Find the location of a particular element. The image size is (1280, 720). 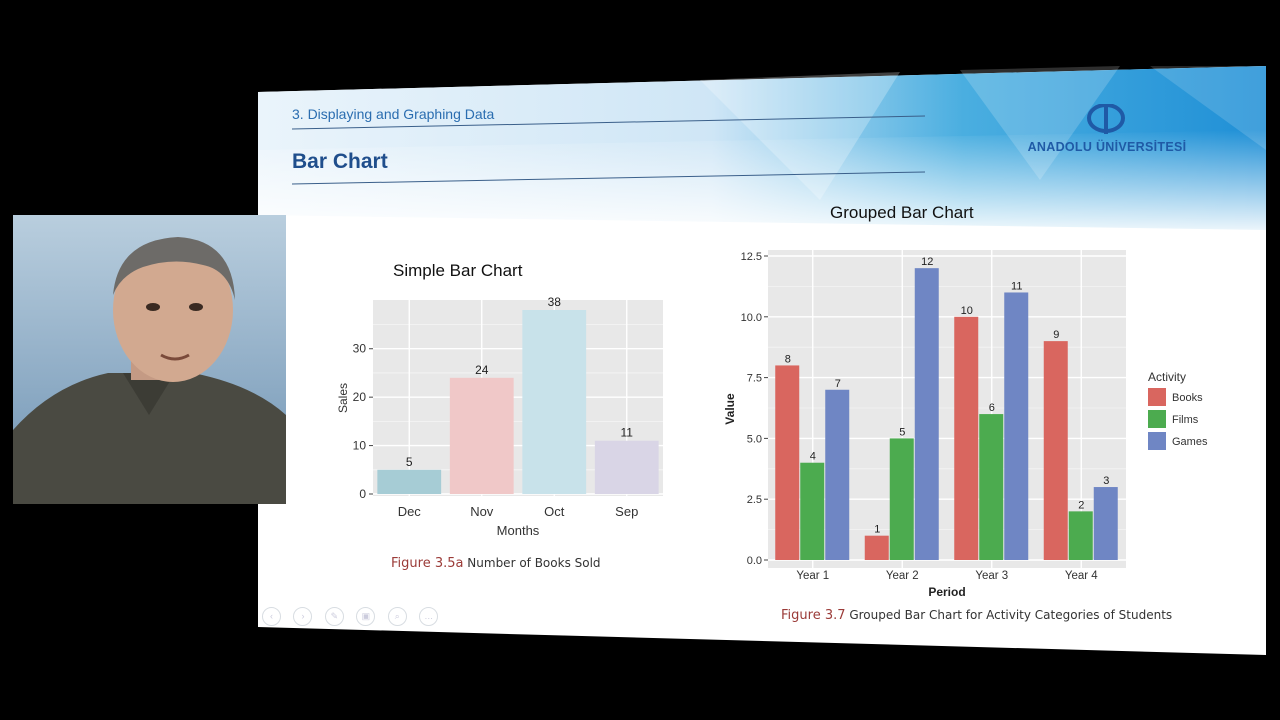

grouped-chart-y-tick-label: 12.5 is located at coordinates (751, 257).